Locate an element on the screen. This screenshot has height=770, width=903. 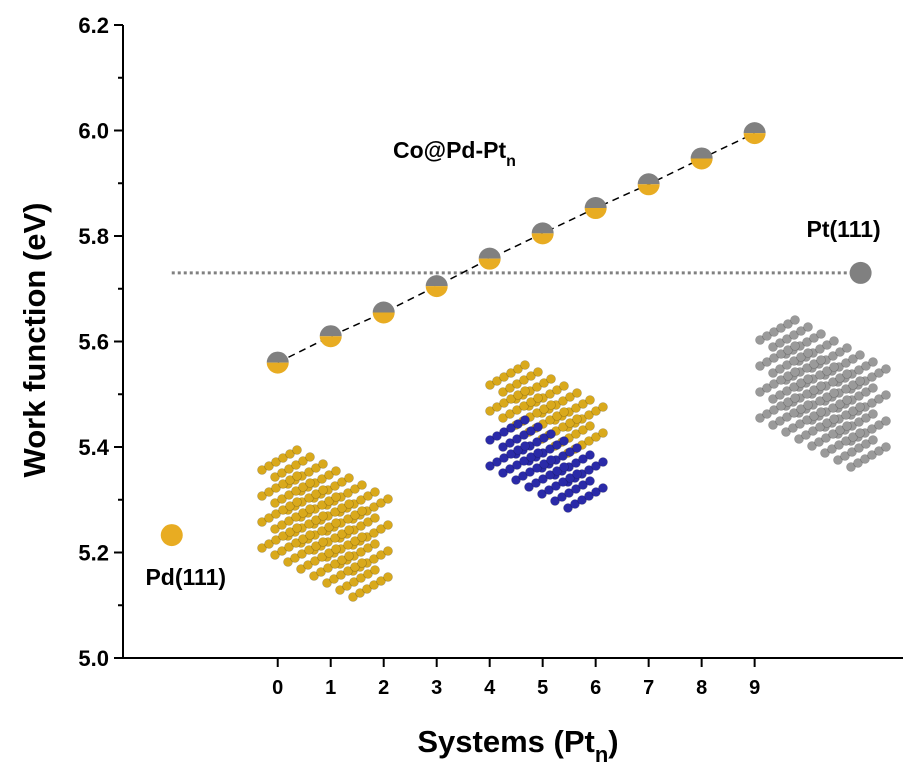
x-axis-label: Systems (Ptn) is located at coordinates (517, 745).